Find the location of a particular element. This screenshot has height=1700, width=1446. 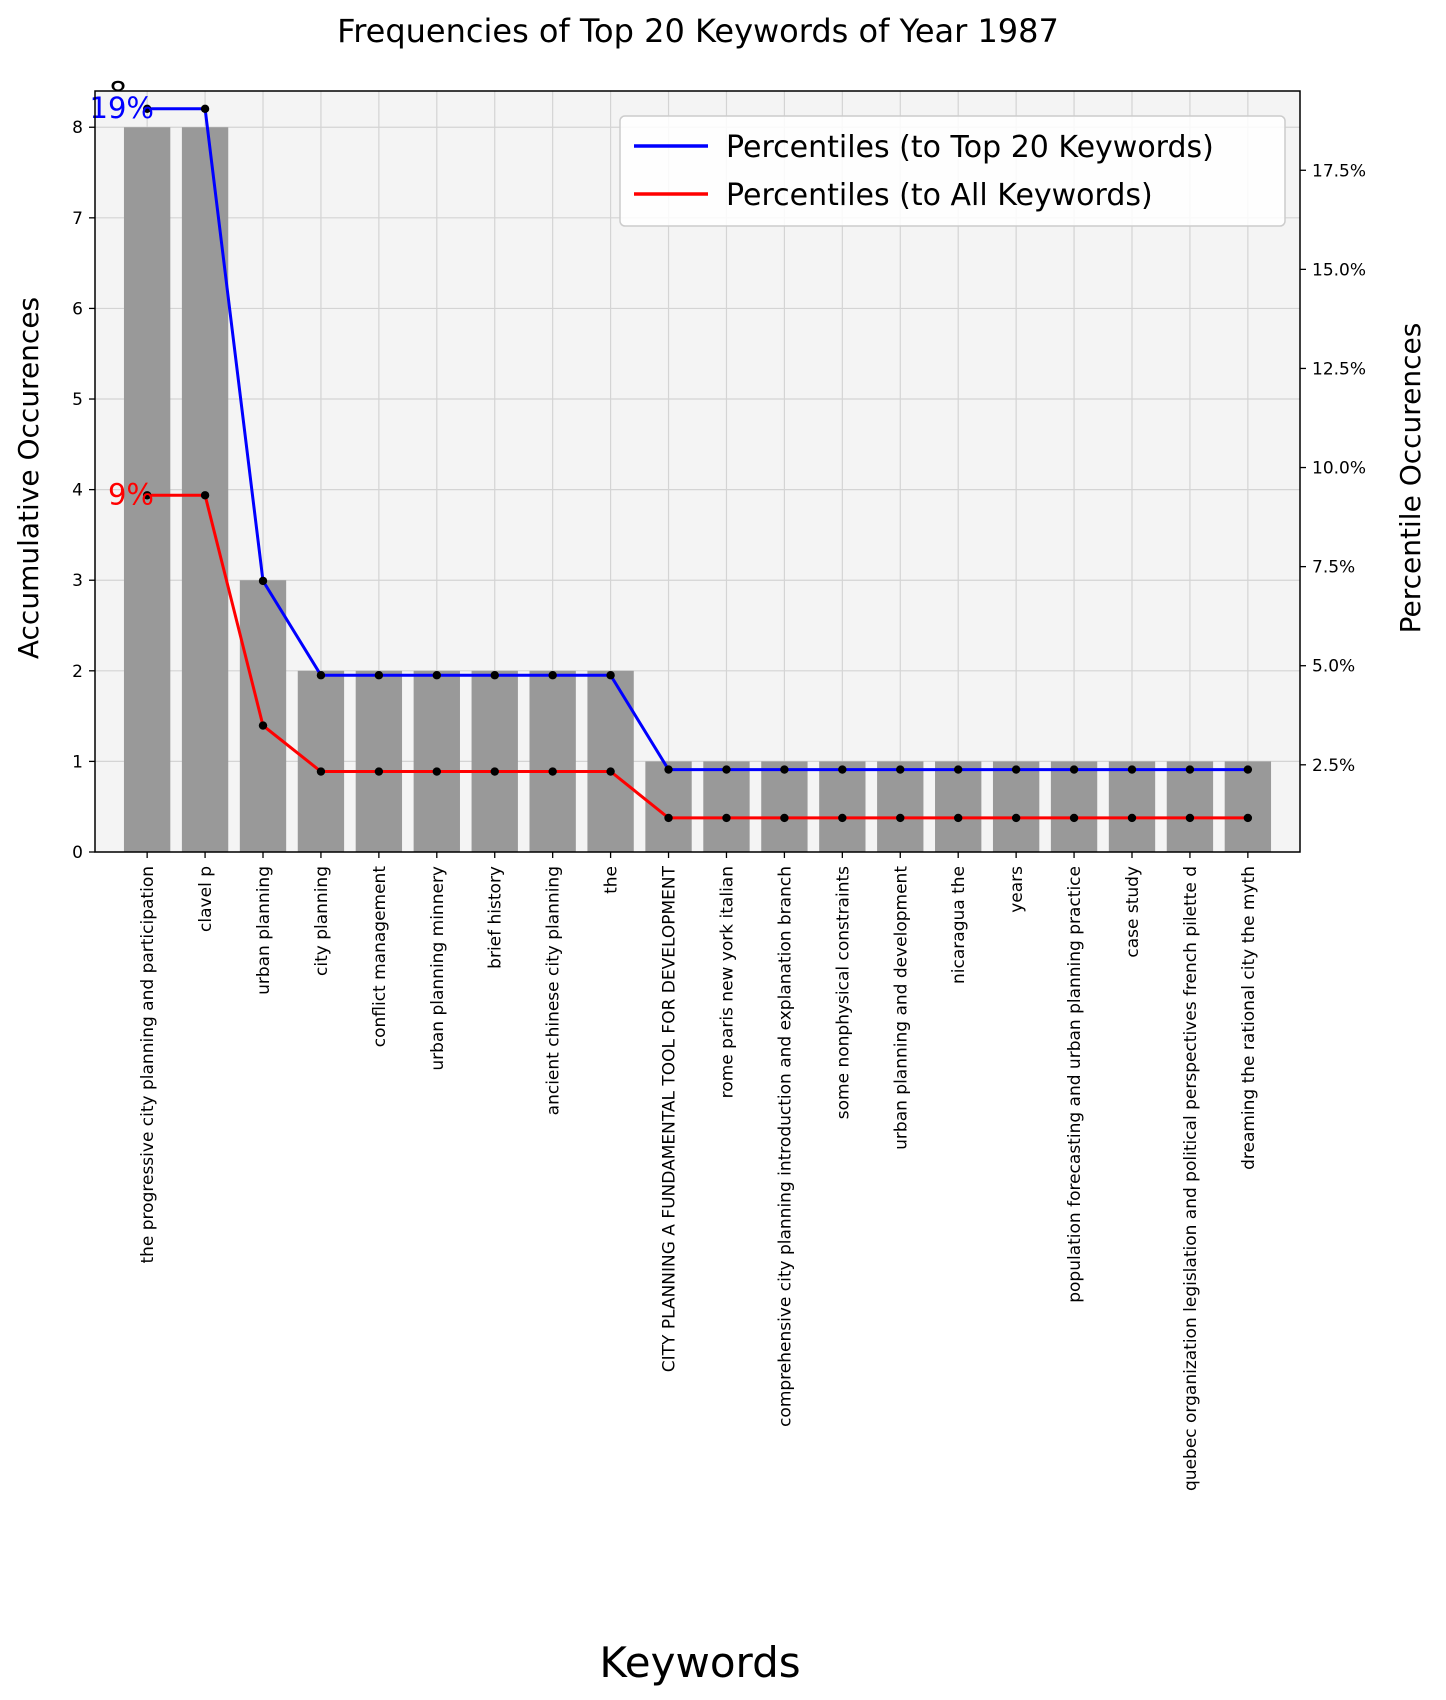

x-tick-label: urban planning is located at coordinates (264, 930).